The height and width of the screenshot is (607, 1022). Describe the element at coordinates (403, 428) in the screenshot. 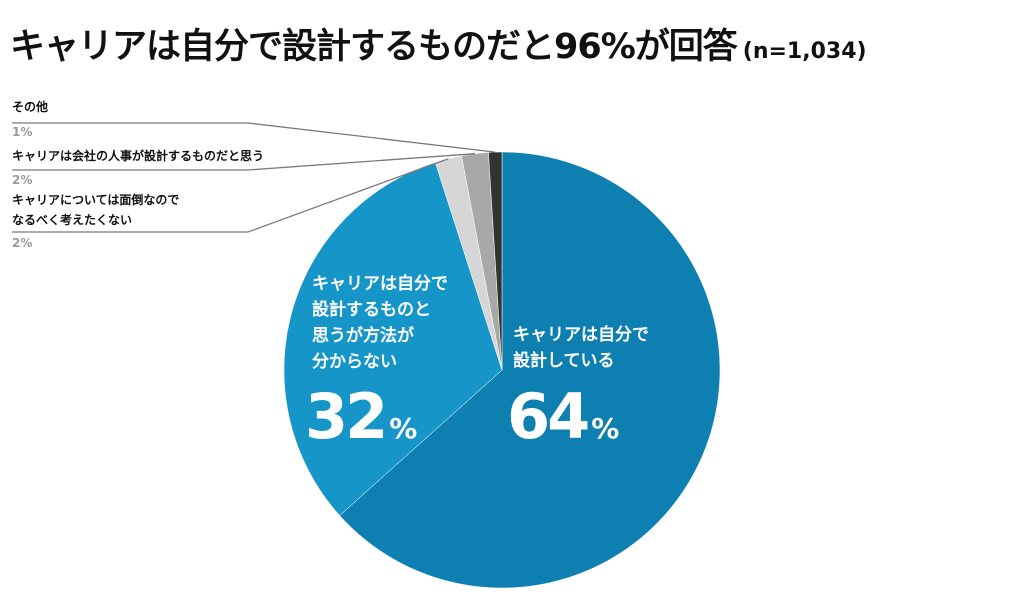

I see `slice-value-1-unit: %` at that location.